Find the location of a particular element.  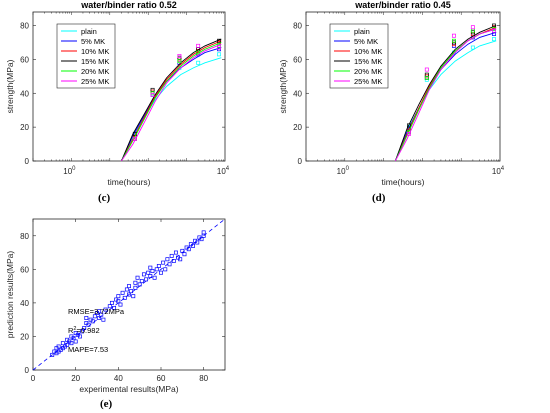

stat-label-0: RMSE=3.72MPa is located at coordinates (96, 311).